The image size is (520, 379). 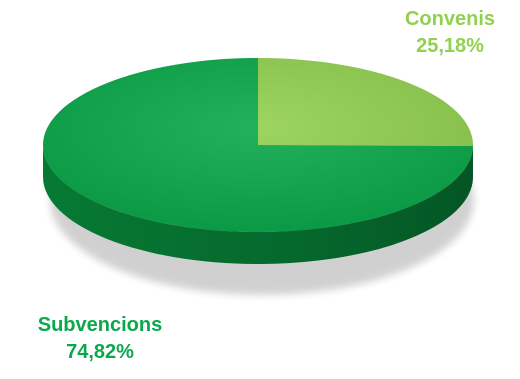 I want to click on pie-slice-convenis, so click(x=365, y=102).